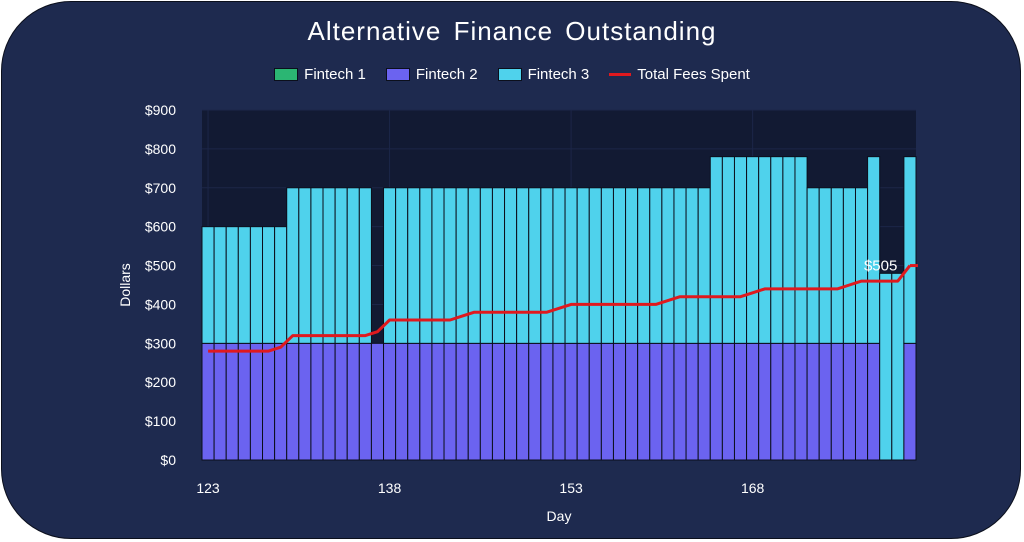  What do you see at coordinates (168, 460) in the screenshot?
I see `y-tick-label-0: $0` at bounding box center [168, 460].